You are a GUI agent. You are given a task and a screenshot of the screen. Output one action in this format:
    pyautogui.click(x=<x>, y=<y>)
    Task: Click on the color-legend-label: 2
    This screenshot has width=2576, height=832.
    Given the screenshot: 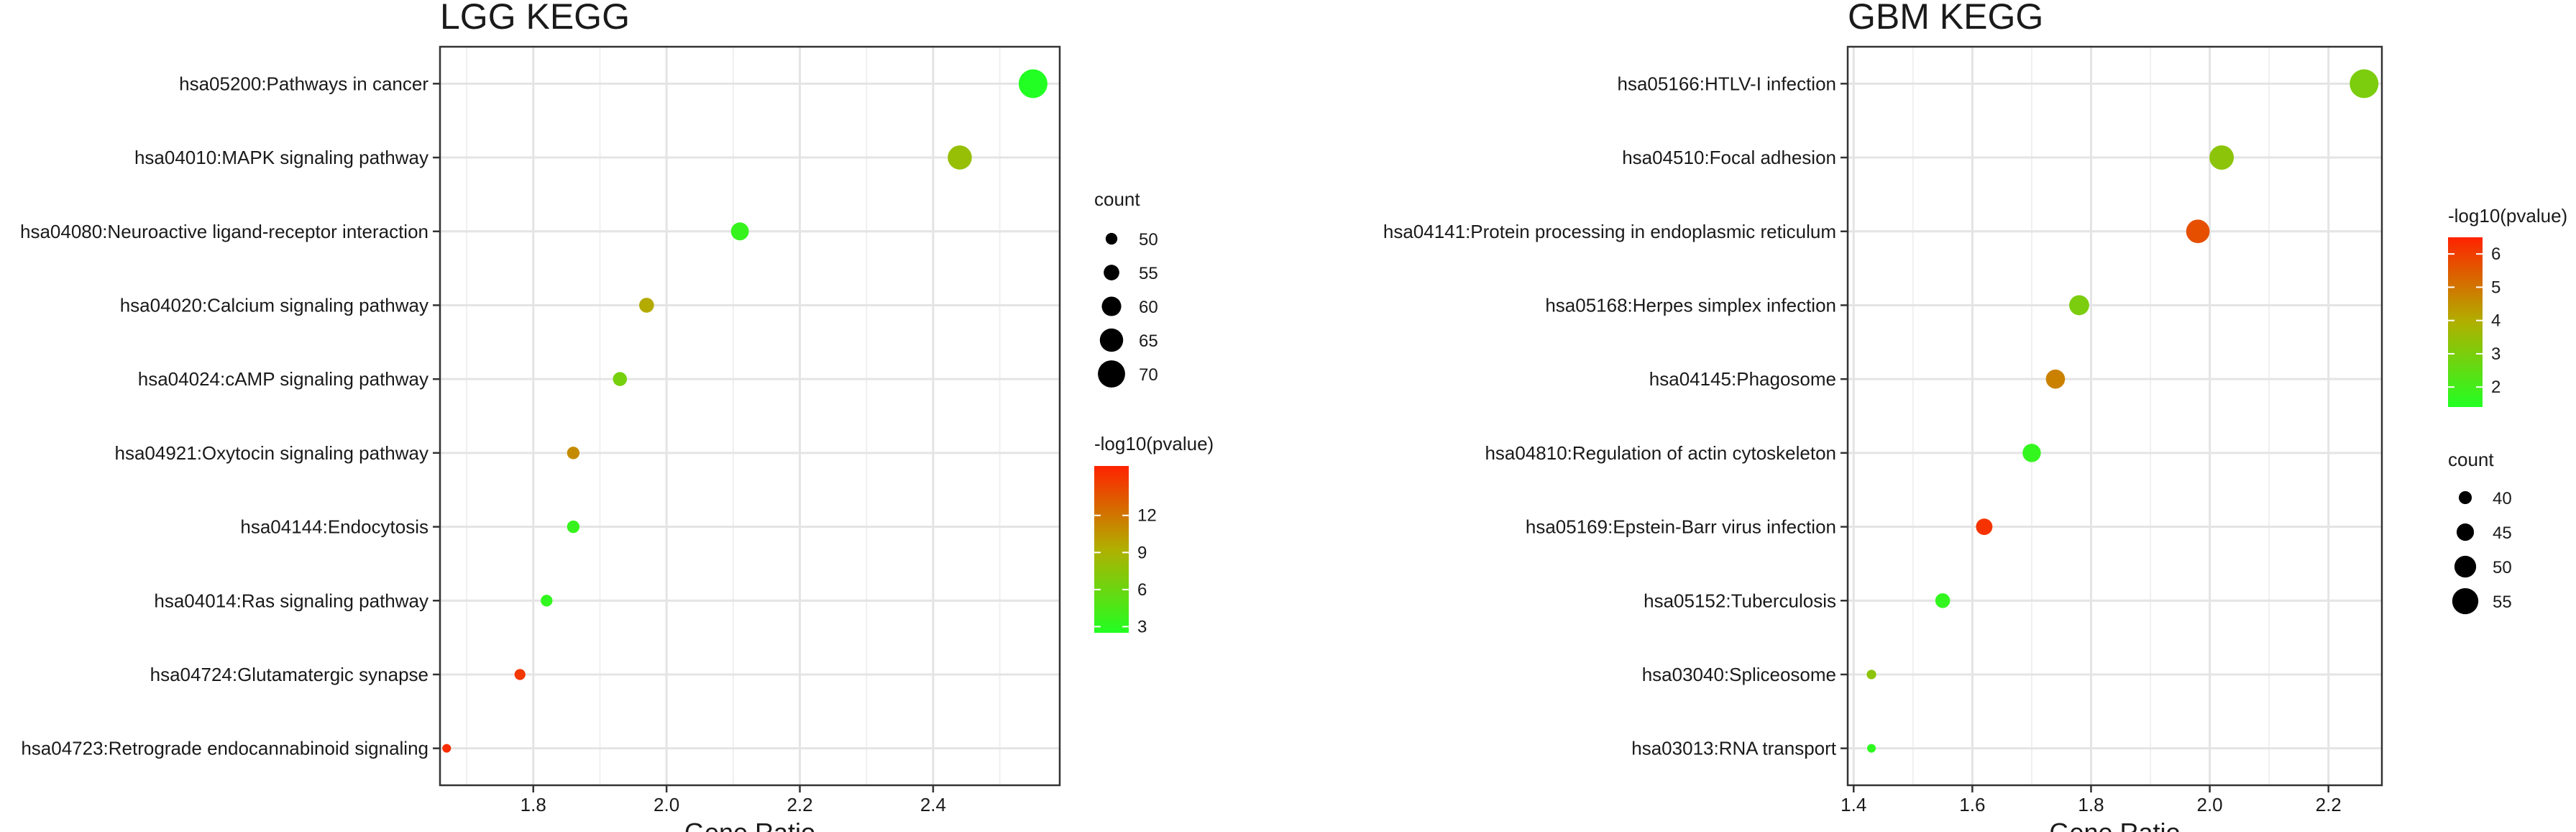 What is the action you would take?
    pyautogui.click(x=2496, y=387)
    